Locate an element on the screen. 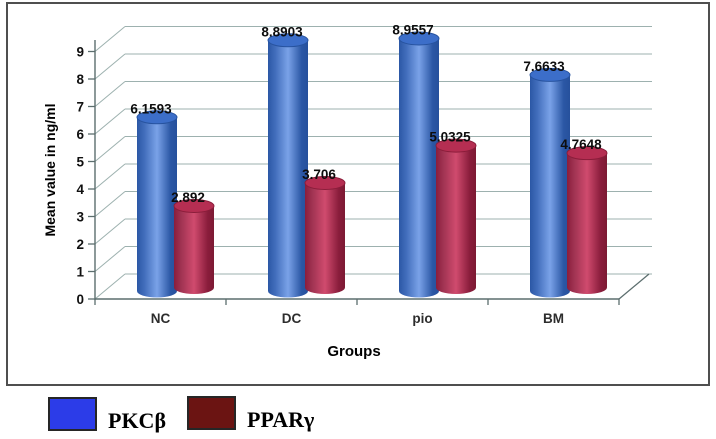  x-category-label: DC is located at coordinates (292, 318).